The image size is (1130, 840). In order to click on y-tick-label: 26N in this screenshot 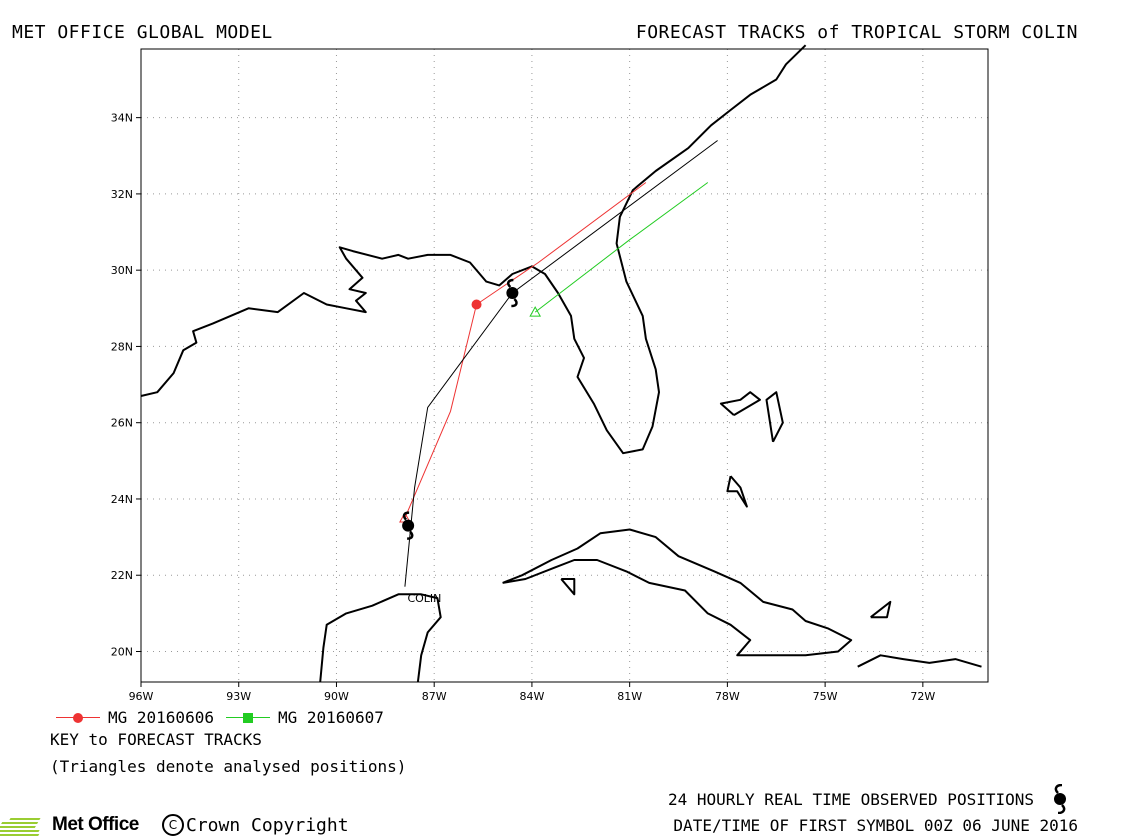, I will do `click(122, 423)`.